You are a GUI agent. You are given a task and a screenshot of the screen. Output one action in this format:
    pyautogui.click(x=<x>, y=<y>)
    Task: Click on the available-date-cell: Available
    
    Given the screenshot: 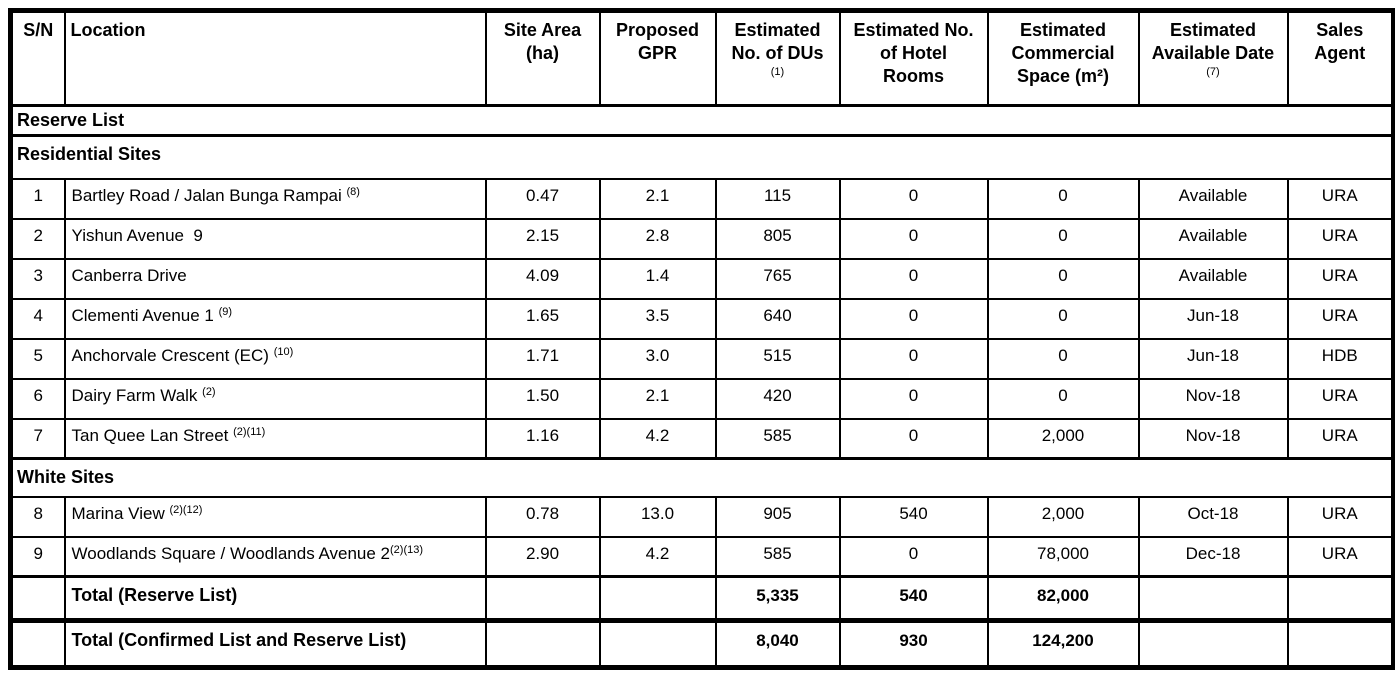 What is the action you would take?
    pyautogui.click(x=1213, y=198)
    